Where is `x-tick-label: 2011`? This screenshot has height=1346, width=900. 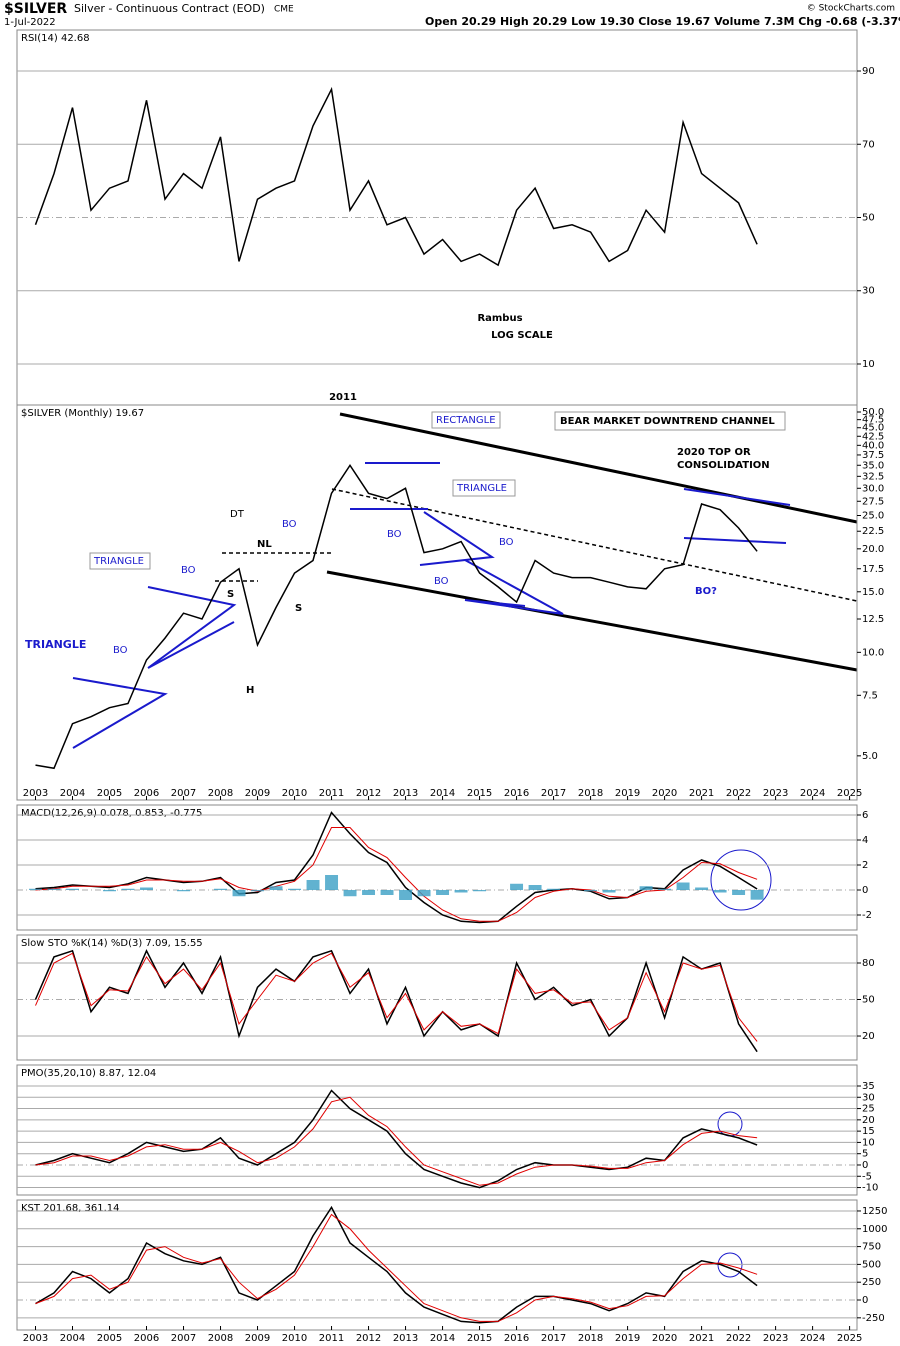 x-tick-label: 2011 is located at coordinates (331, 793).